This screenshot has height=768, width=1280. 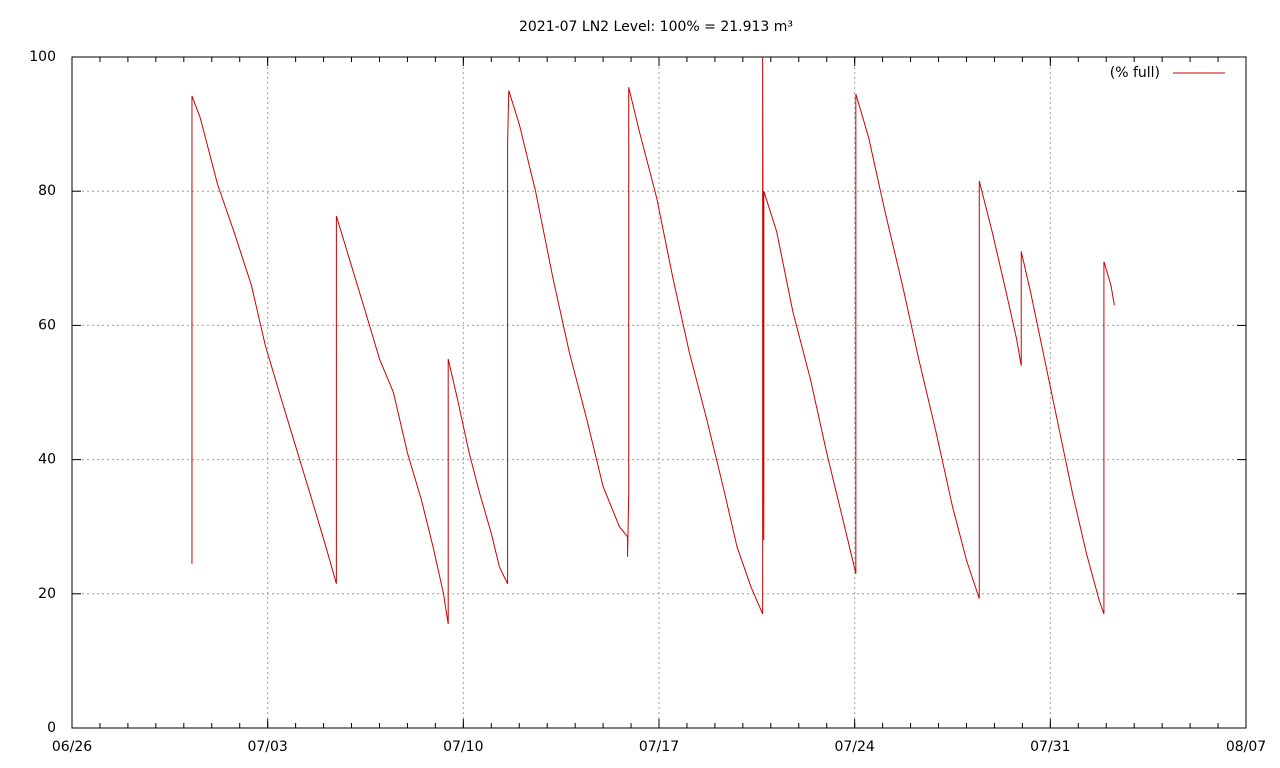 I want to click on x-tick-label: 08/07, so click(x=1246, y=747).